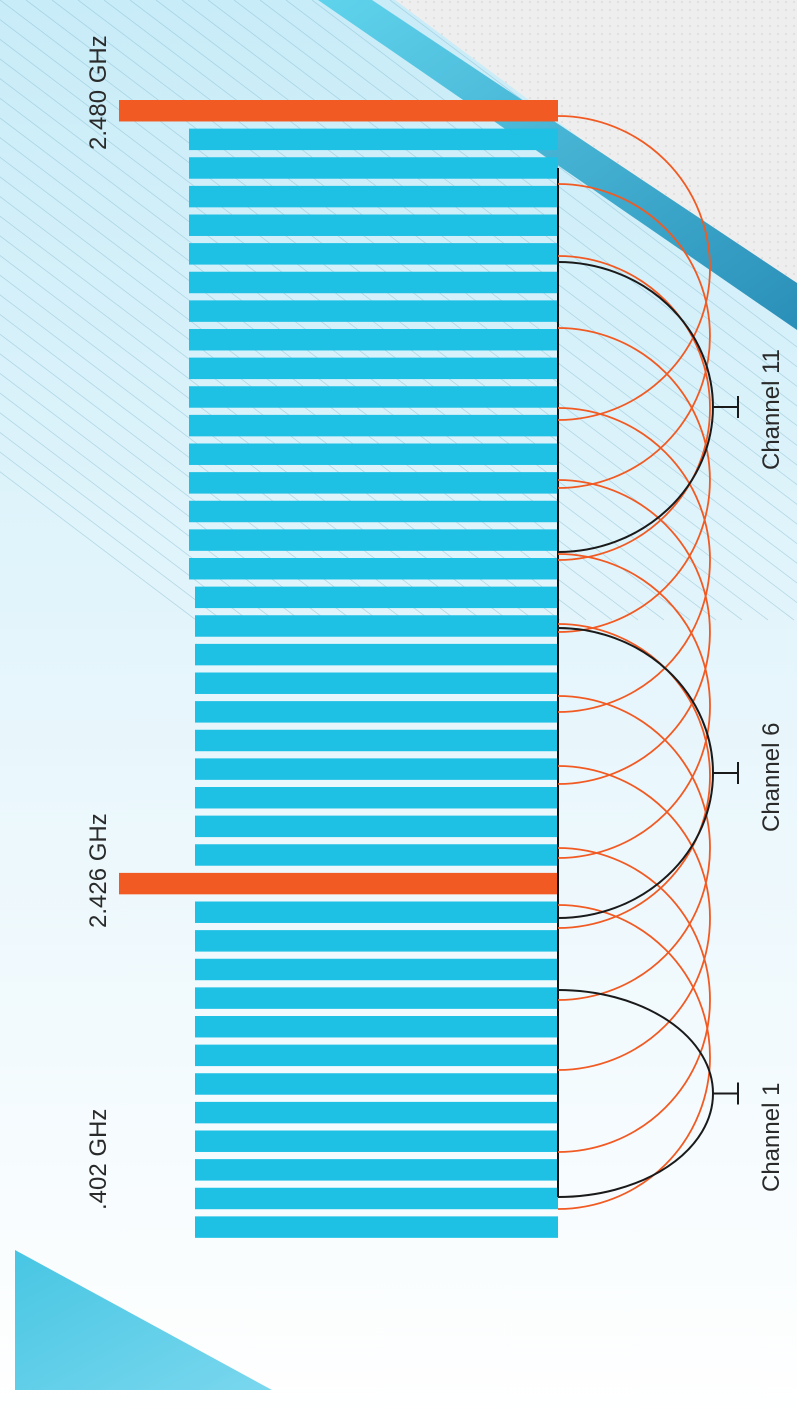 The image size is (797, 1420). What do you see at coordinates (98, 92) in the screenshot?
I see `frequency-label-high: 2.480 GHz` at bounding box center [98, 92].